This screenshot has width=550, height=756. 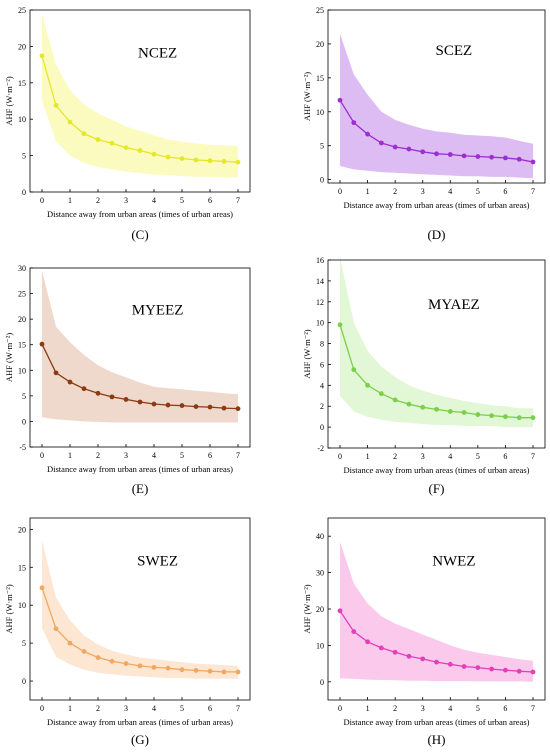 What do you see at coordinates (322, 406) in the screenshot?
I see `y-tick-label: 2` at bounding box center [322, 406].